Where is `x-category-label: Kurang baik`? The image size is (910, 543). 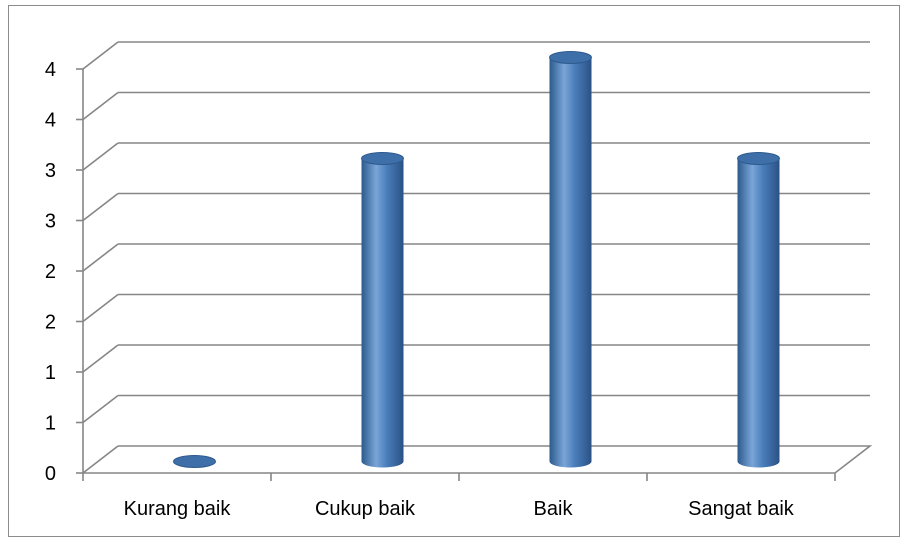 x-category-label: Kurang baik is located at coordinates (178, 509).